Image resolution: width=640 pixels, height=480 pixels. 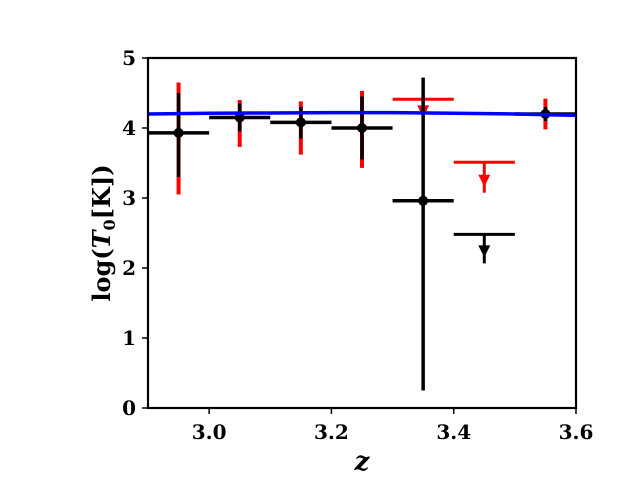 What do you see at coordinates (103, 232) in the screenshot?
I see `y-axis-label: log(T0[K])` at bounding box center [103, 232].